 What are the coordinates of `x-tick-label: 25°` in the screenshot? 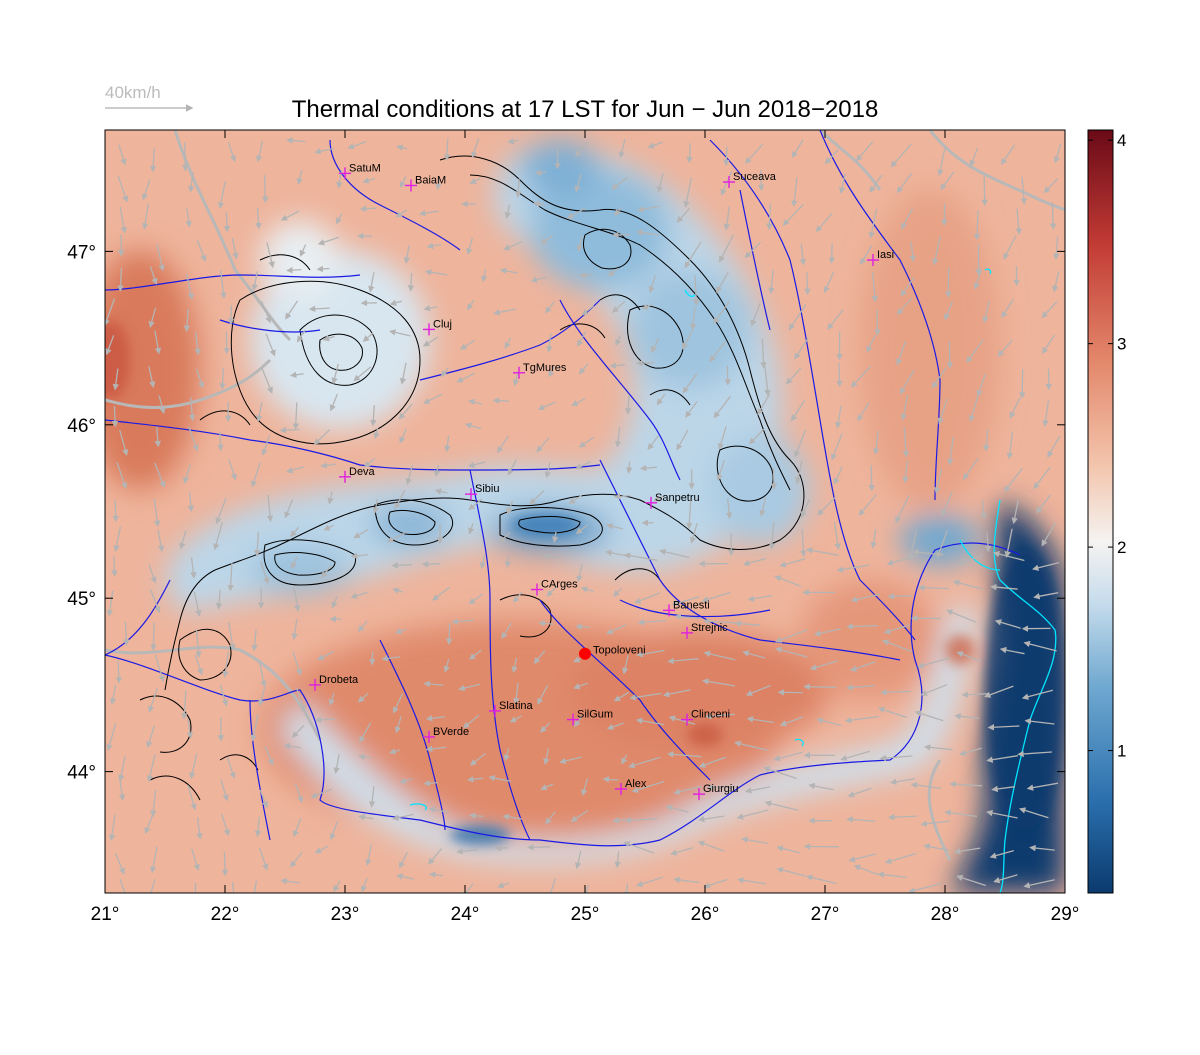 It's located at (585, 914).